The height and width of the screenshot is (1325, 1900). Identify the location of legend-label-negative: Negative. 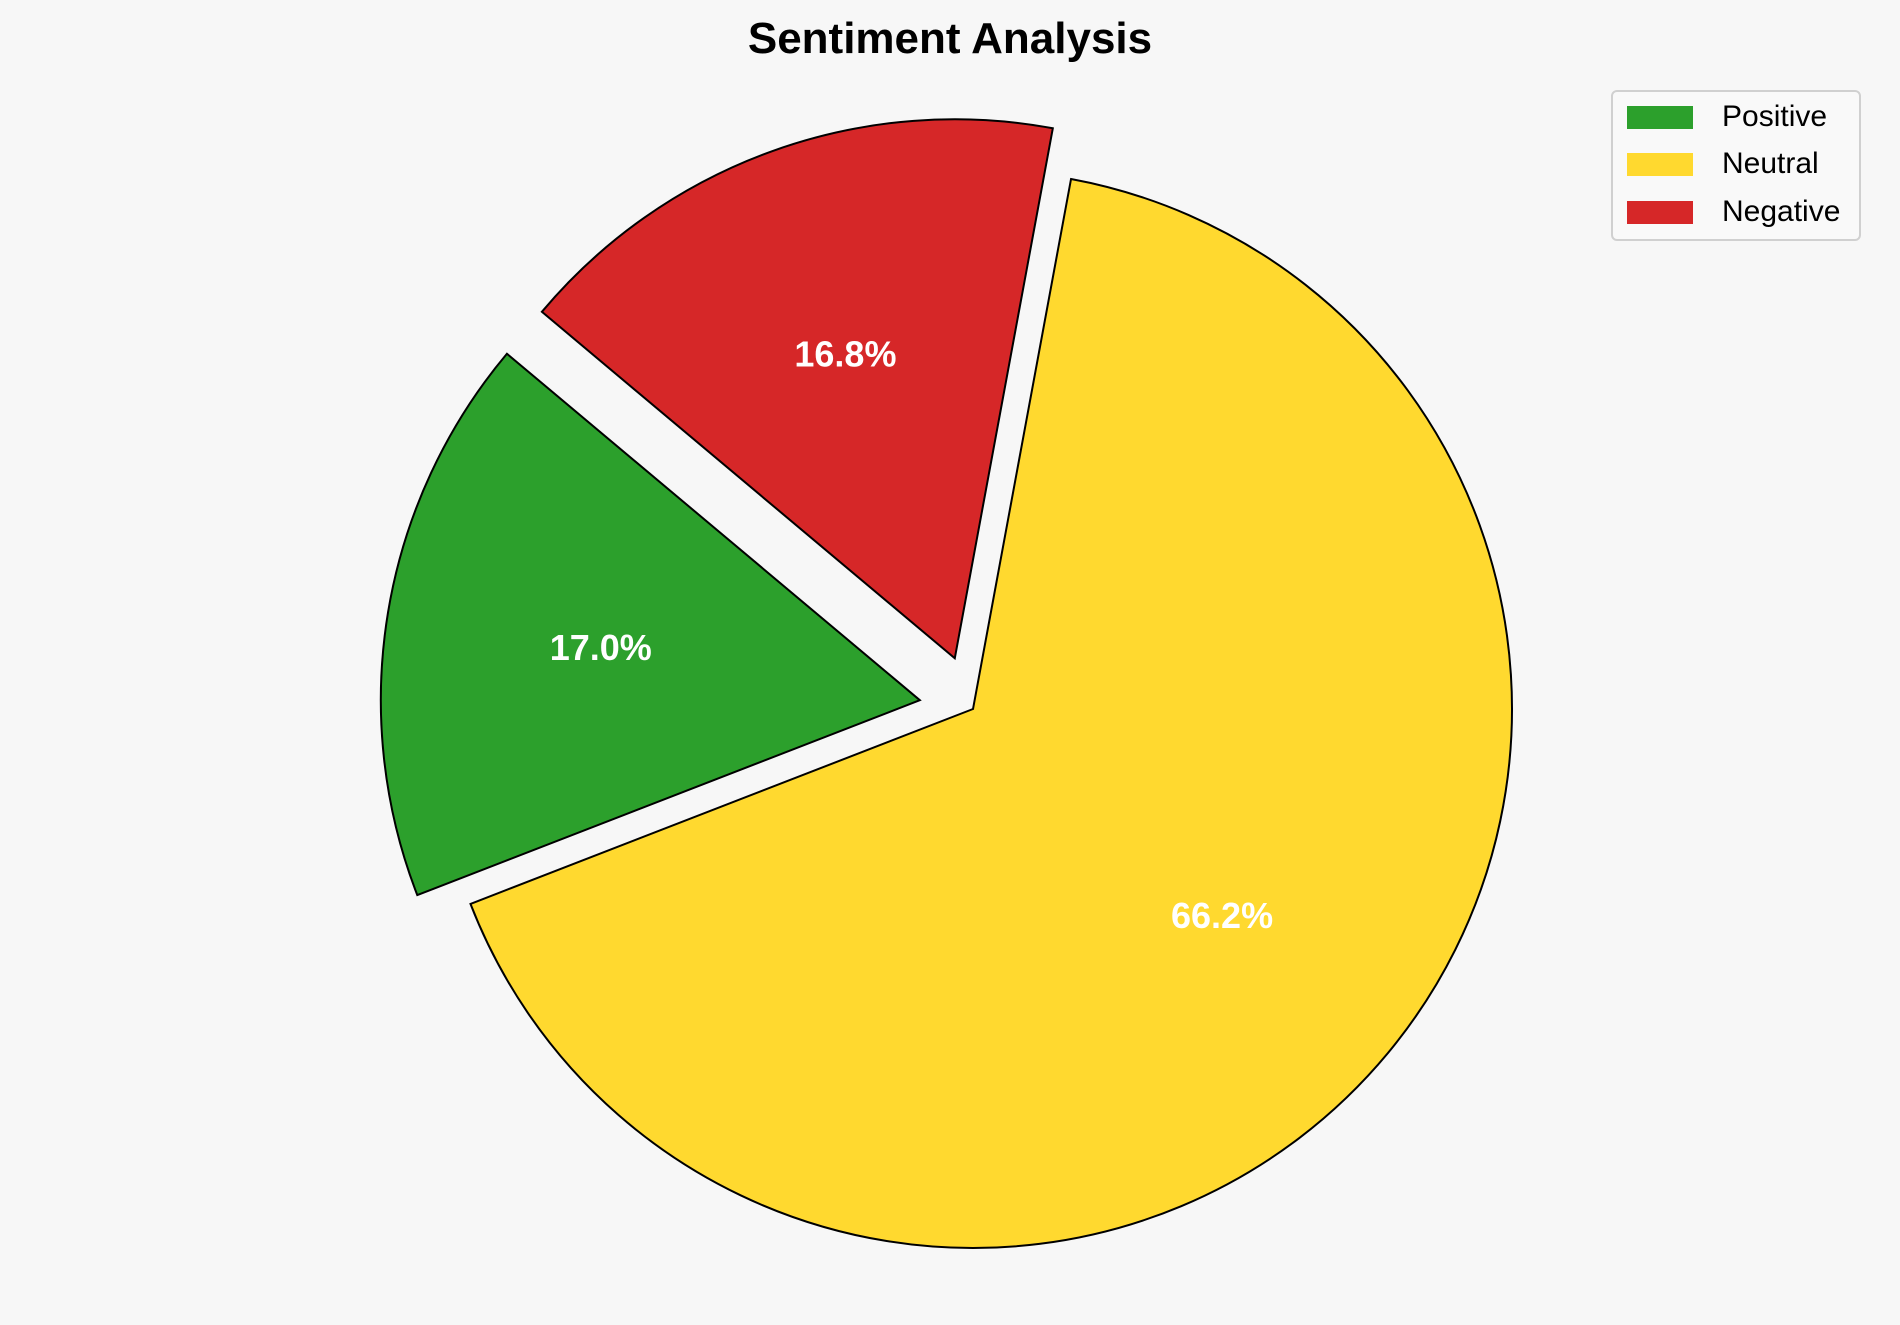
(1781, 211).